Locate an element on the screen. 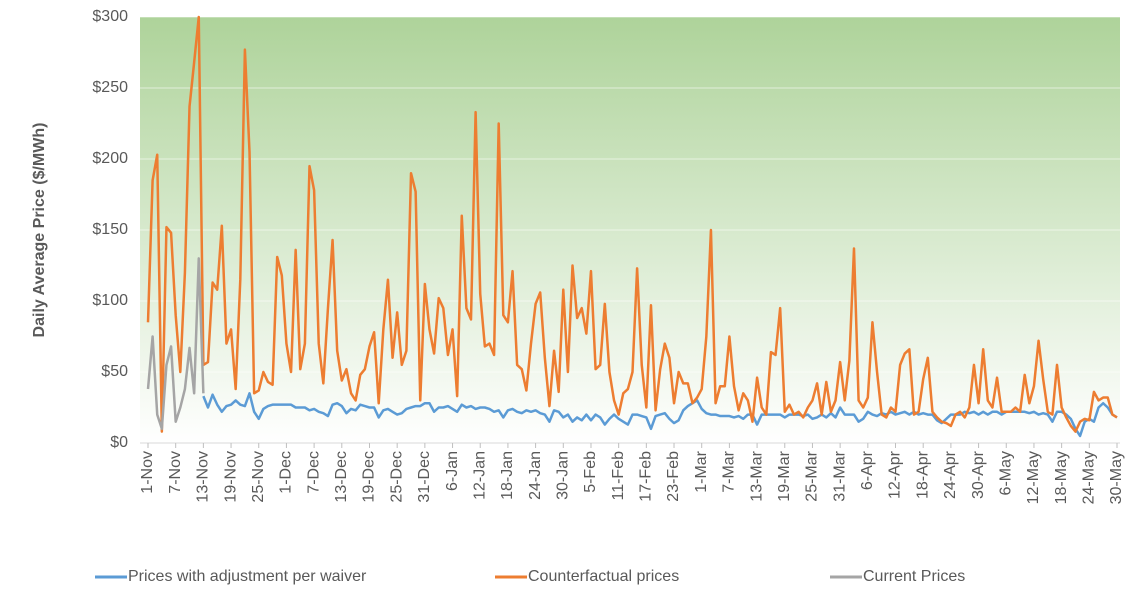 The image size is (1130, 596). x-tick-label: 23-Feb is located at coordinates (673, 476).